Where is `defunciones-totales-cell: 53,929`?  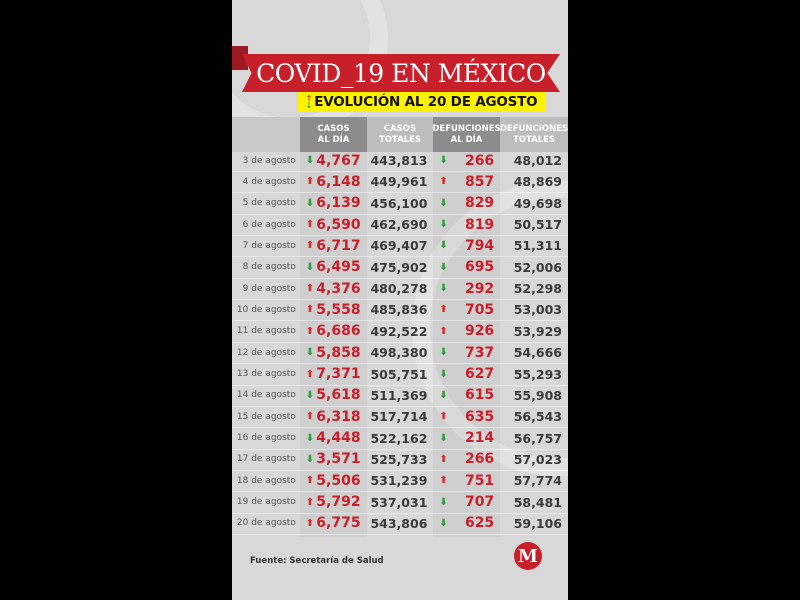
defunciones-totales-cell: 53,929 is located at coordinates (537, 331).